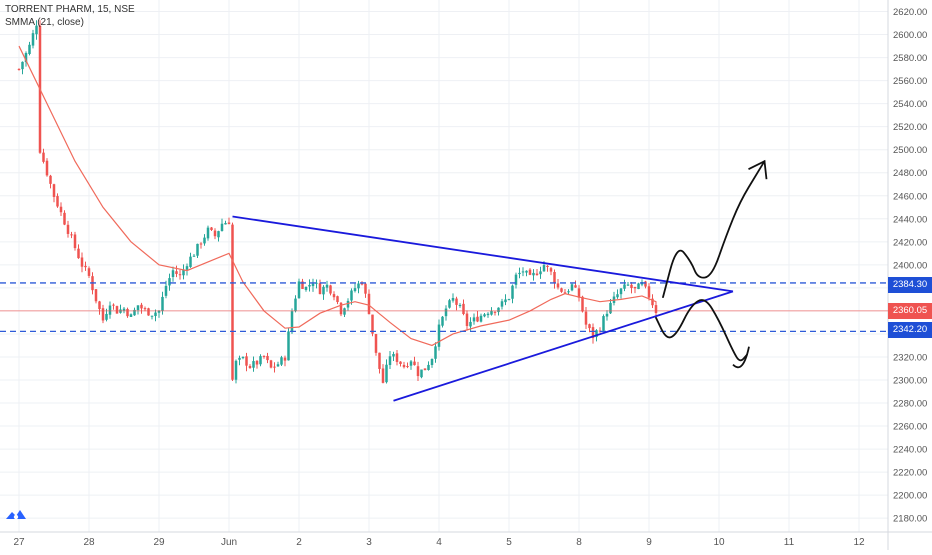  What do you see at coordinates (910, 150) in the screenshot?
I see `y-tick-label: 2500.00` at bounding box center [910, 150].